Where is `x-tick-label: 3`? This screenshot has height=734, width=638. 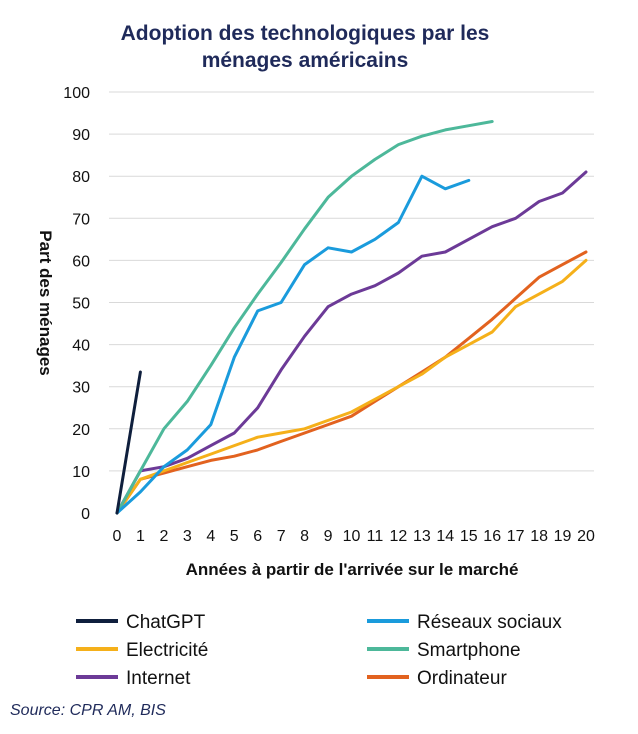 x-tick-label: 3 is located at coordinates (187, 536).